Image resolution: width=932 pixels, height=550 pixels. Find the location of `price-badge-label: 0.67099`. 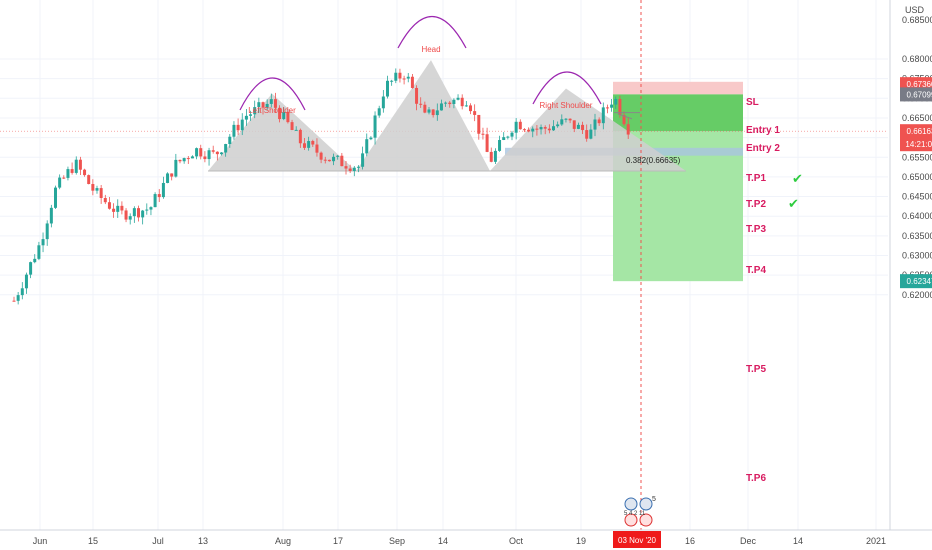

price-badge-label: 0.67099 is located at coordinates (919, 94).